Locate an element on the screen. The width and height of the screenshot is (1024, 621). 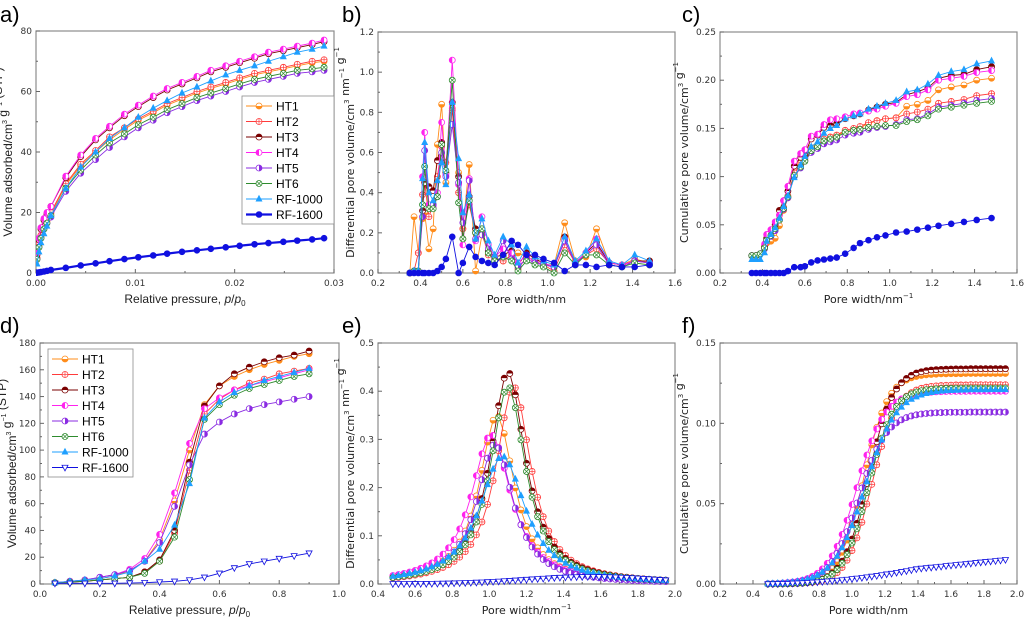
series-line is located at coordinates (886, 487).